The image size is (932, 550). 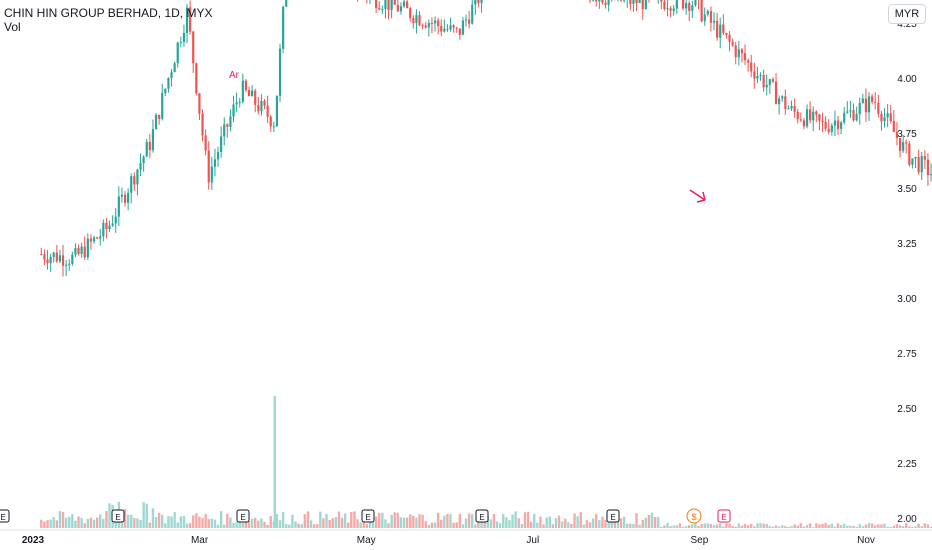 I want to click on y-tick-label: 2.00, so click(x=907, y=519).